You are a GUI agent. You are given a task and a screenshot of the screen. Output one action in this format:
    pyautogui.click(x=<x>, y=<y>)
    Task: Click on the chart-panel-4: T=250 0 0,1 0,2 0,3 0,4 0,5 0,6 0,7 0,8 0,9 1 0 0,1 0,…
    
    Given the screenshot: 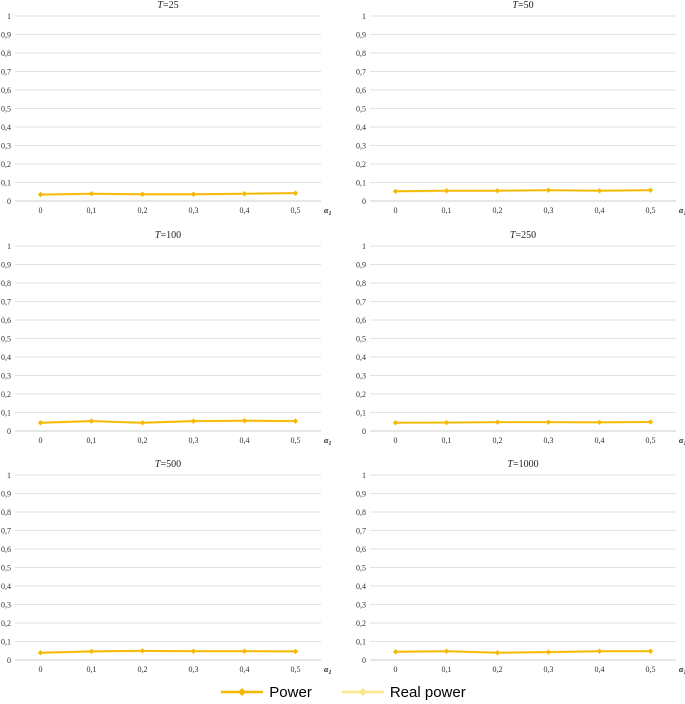 What is the action you would take?
    pyautogui.click(x=520, y=338)
    